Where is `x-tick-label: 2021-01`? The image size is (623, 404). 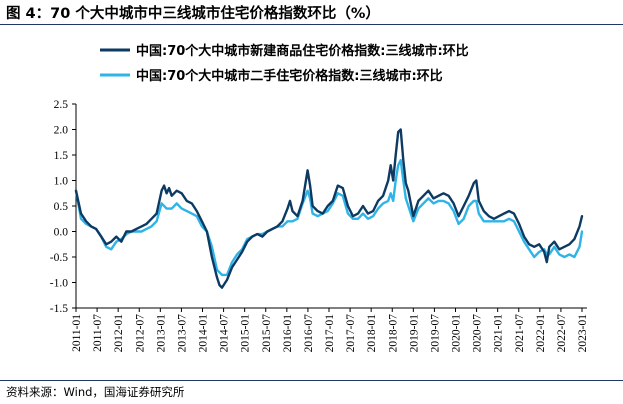
x-tick-label: 2021-01 is located at coordinates (499, 333).